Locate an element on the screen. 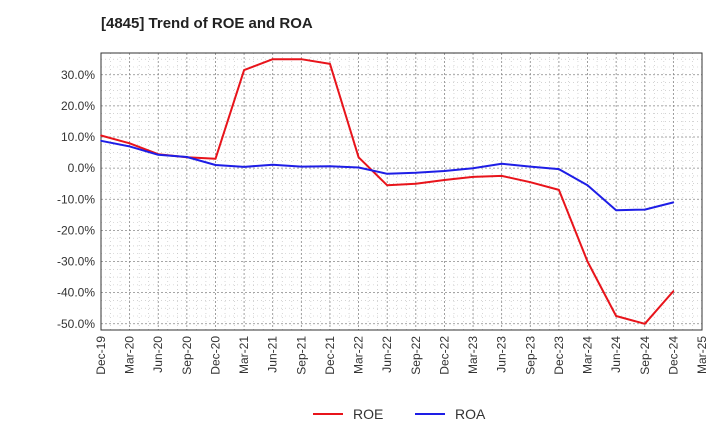 The height and width of the screenshot is (440, 720). x-tick-label: Dec-21 is located at coordinates (330, 355).